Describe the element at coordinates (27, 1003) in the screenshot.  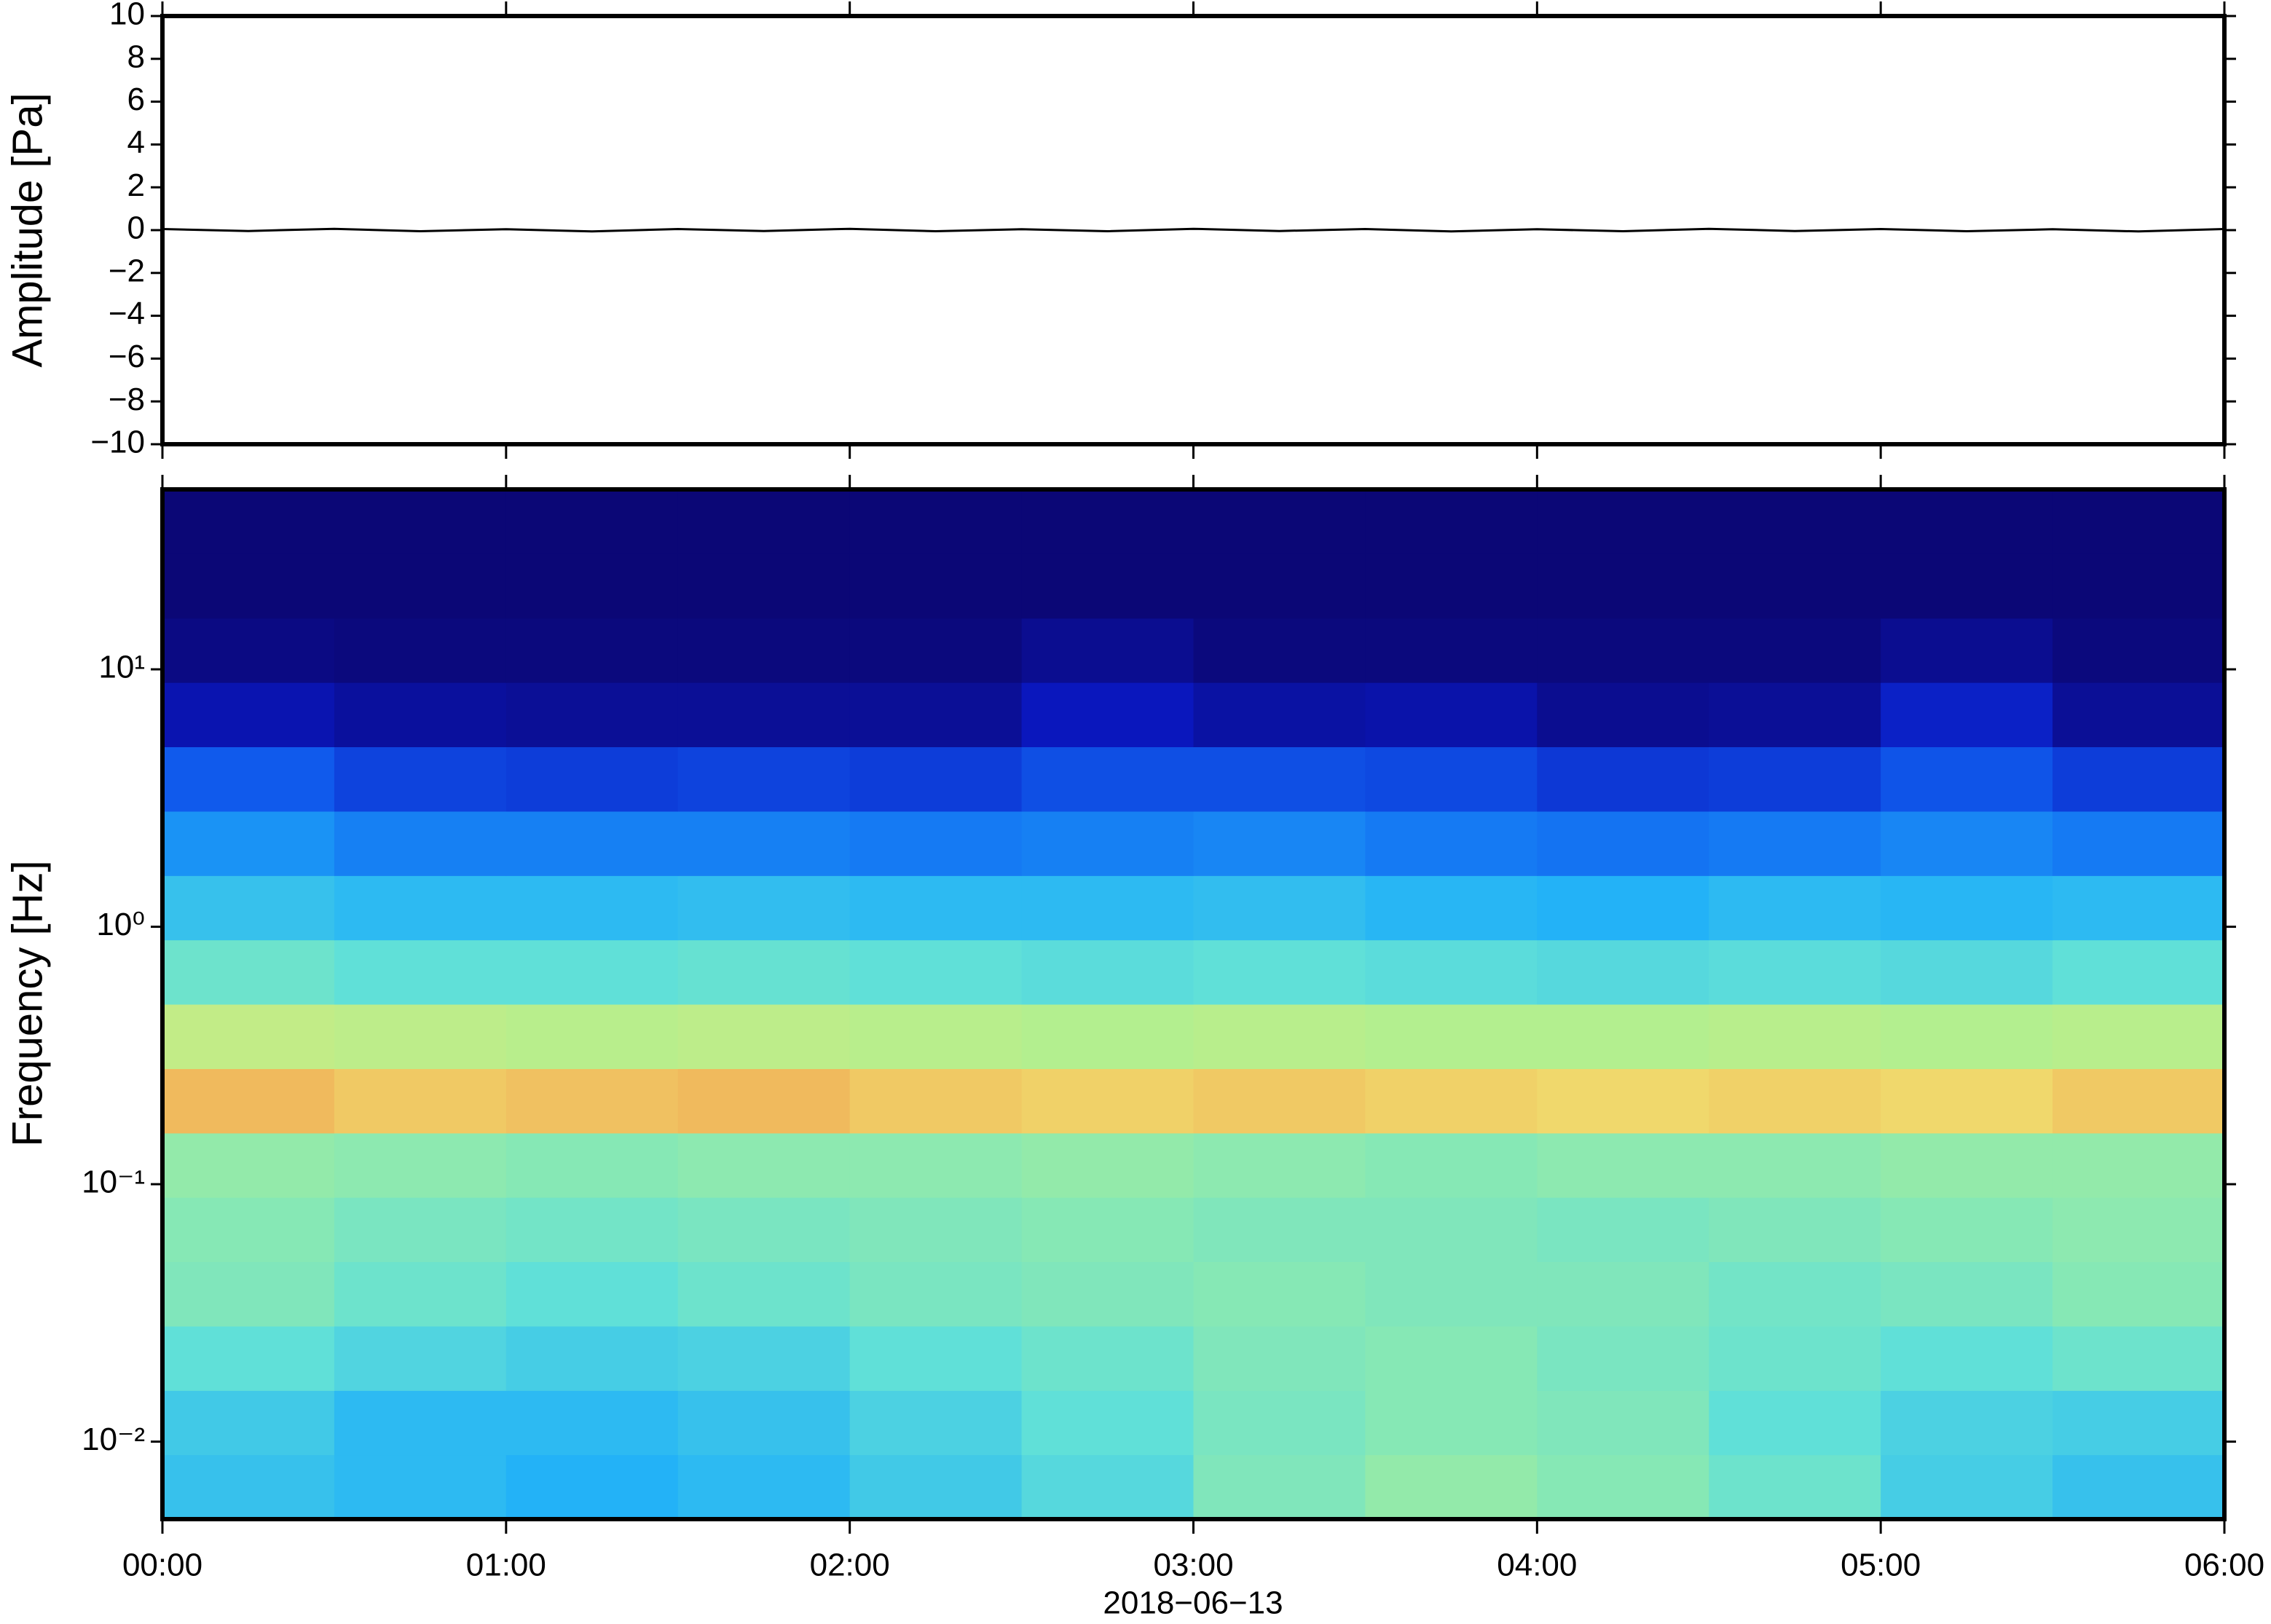
I see `y-axis-title: Frequency [Hz]` at that location.